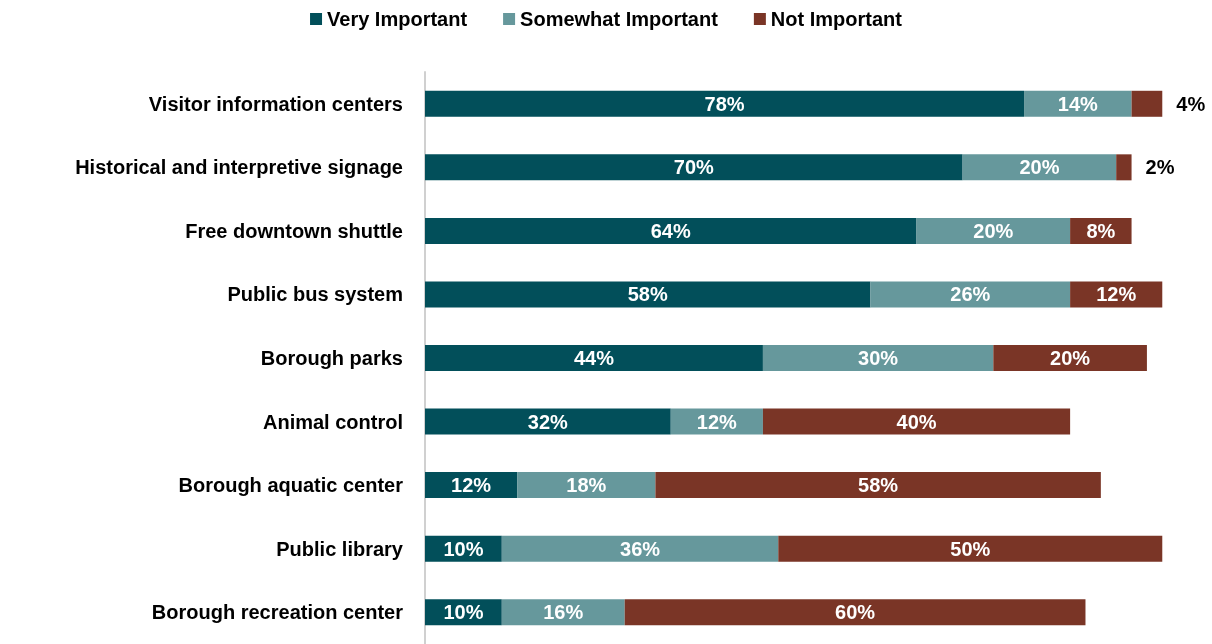 This screenshot has height=644, width=1212. I want to click on data-label: 36%, so click(640, 548).